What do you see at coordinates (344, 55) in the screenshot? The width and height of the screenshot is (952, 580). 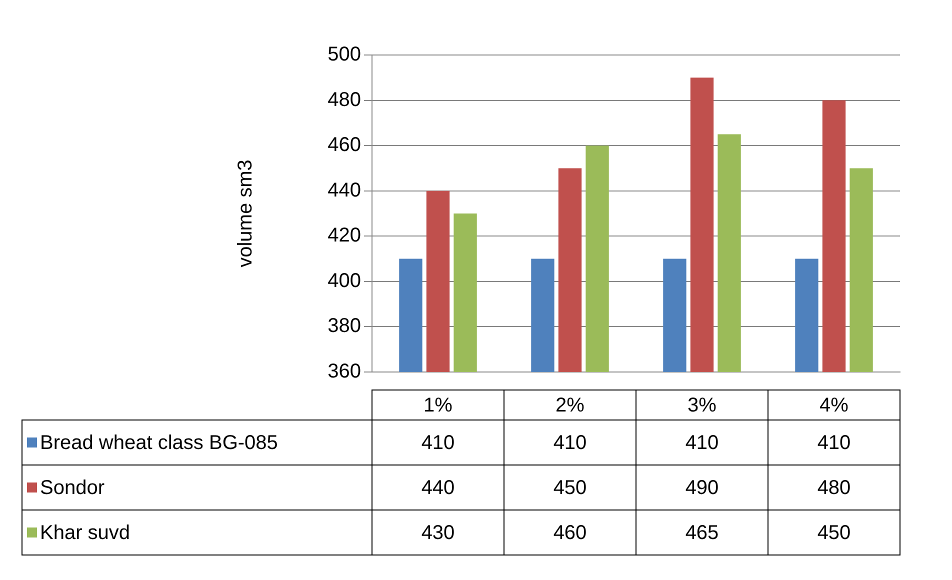 I see `y-tick-label: 500` at bounding box center [344, 55].